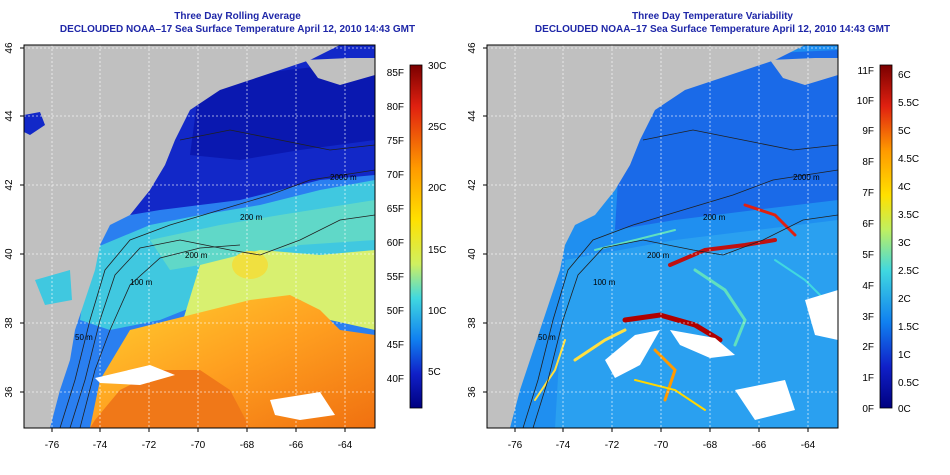 Image resolution: width=950 pixels, height=475 pixels. Describe the element at coordinates (395, 175) in the screenshot. I see `colorbar-f-label: 70F` at that location.